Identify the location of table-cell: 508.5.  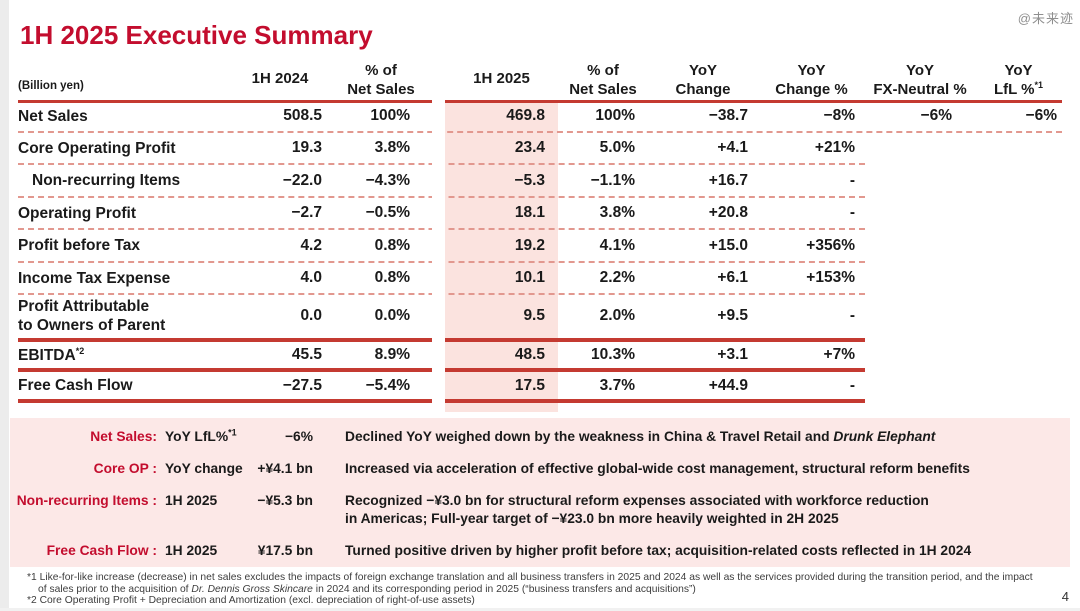
(302, 115).